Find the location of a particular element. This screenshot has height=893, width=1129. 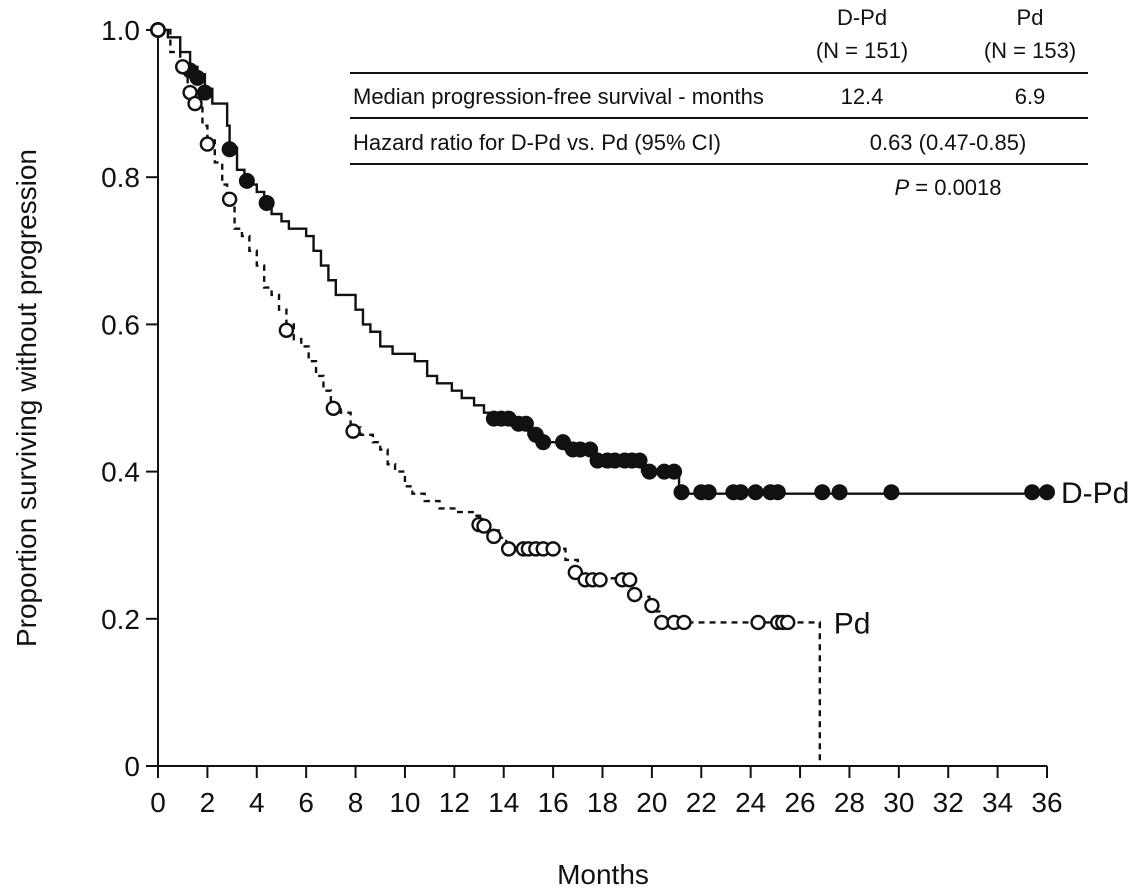

x-tick-label: 6 is located at coordinates (306, 802).